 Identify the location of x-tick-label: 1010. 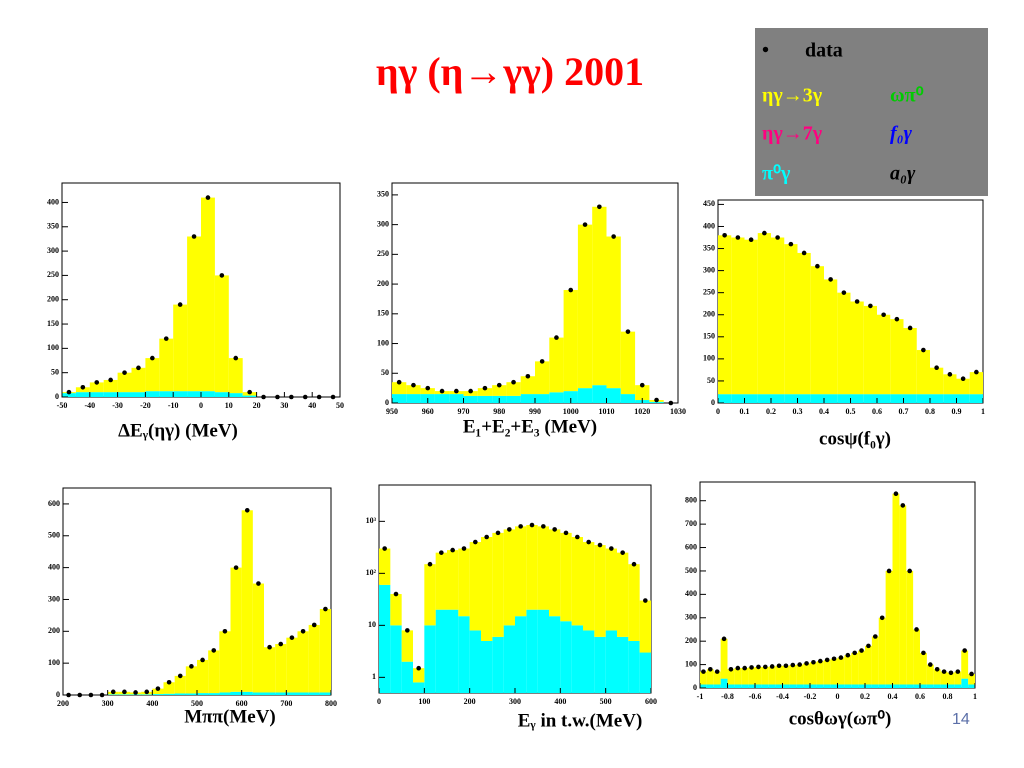
(607, 411).